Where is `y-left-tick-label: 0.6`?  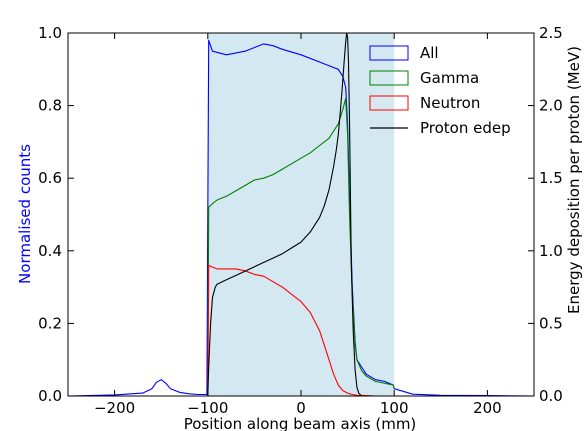 y-left-tick-label: 0.6 is located at coordinates (50, 178).